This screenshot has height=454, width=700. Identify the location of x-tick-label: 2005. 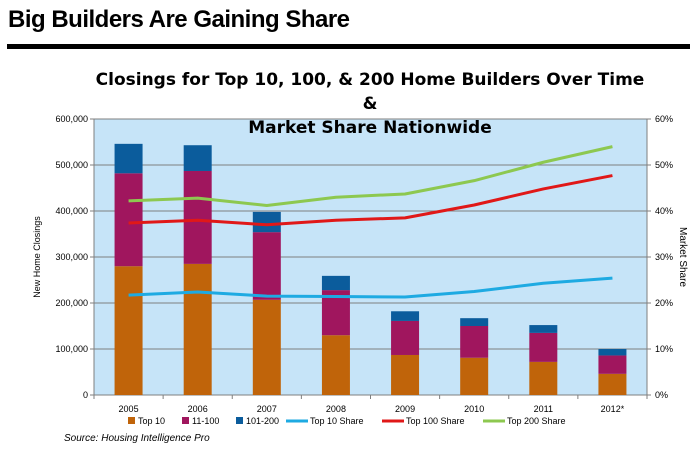
(129, 409).